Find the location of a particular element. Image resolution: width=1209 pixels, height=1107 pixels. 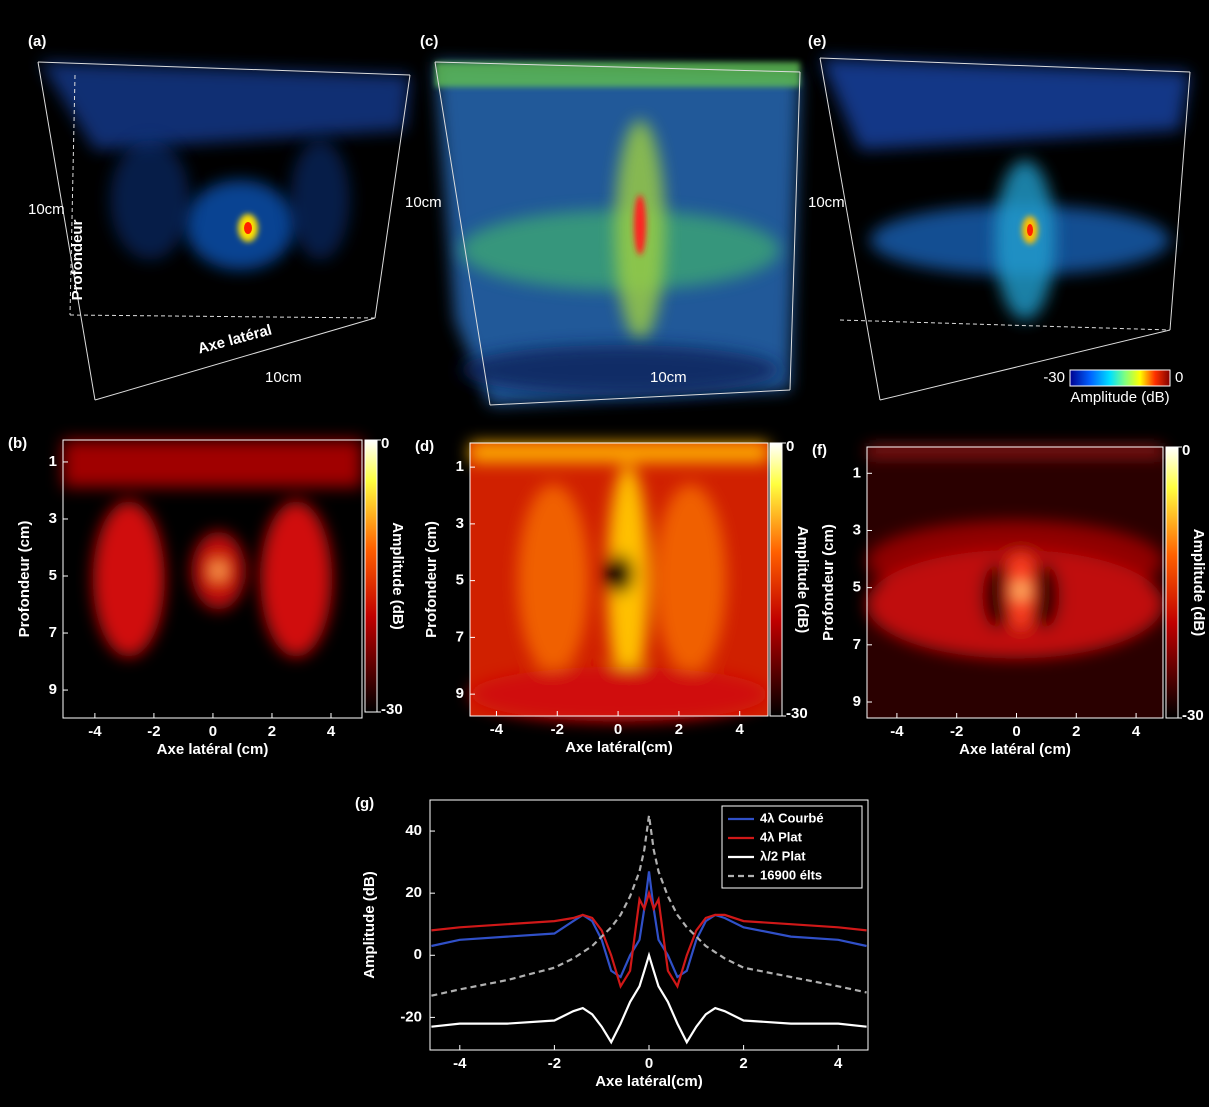

panel-label: (c) is located at coordinates (429, 41).